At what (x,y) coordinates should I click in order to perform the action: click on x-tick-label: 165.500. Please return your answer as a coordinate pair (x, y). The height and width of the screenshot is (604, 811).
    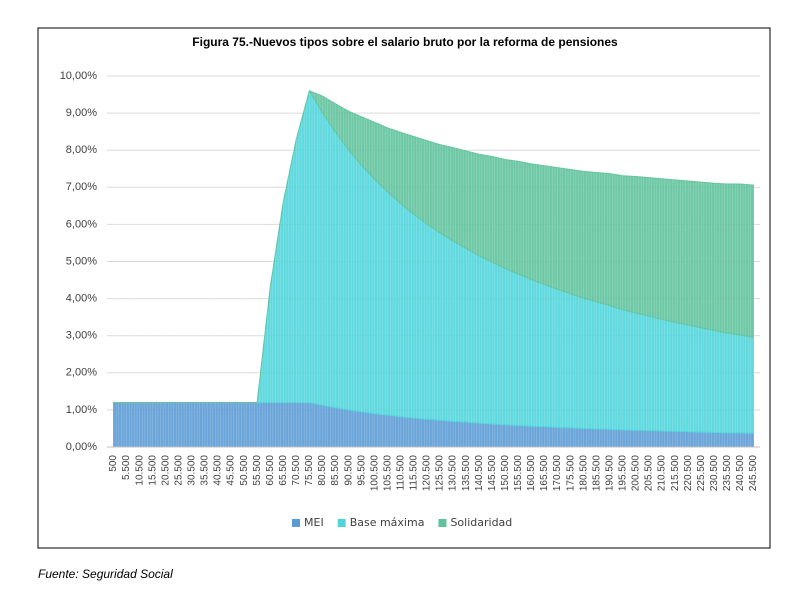
    Looking at the image, I should click on (544, 473).